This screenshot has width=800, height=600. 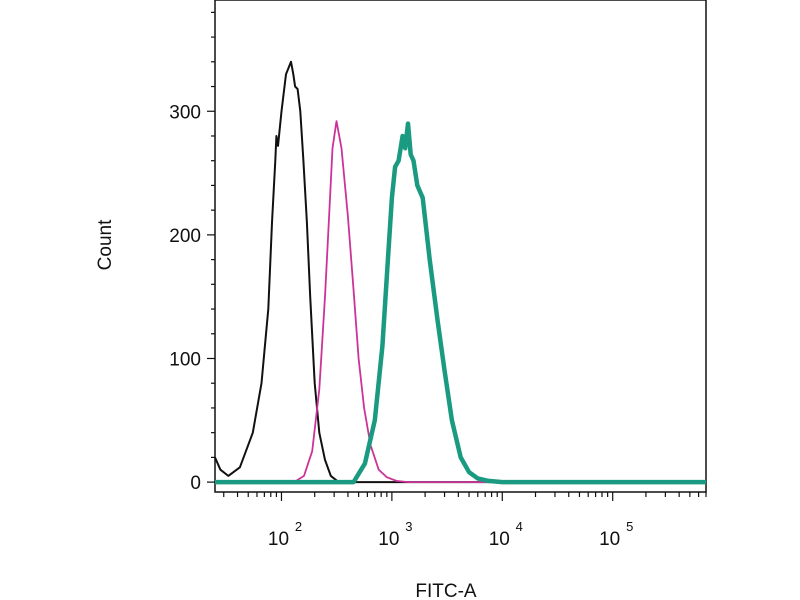 I want to click on x-axis-ticks: 10 2 10 3 10 4 10 5, so click(x=465, y=521).